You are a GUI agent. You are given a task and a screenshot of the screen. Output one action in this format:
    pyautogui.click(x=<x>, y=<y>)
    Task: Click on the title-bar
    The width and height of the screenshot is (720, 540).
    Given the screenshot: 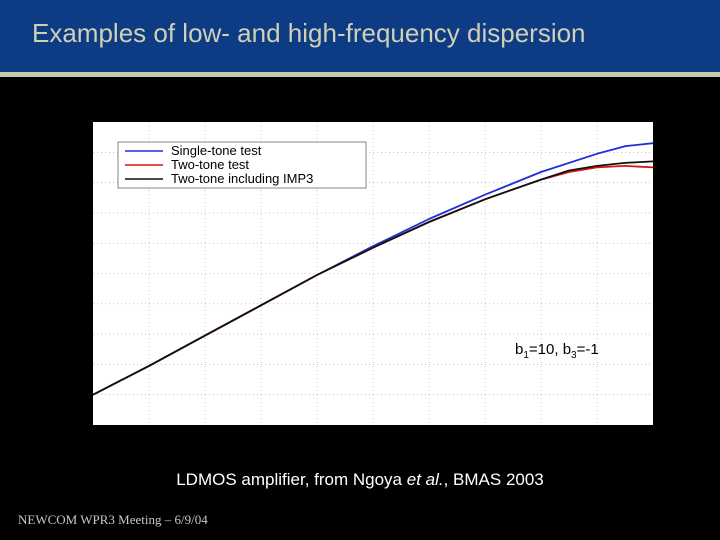 What is the action you would take?
    pyautogui.click(x=360, y=36)
    